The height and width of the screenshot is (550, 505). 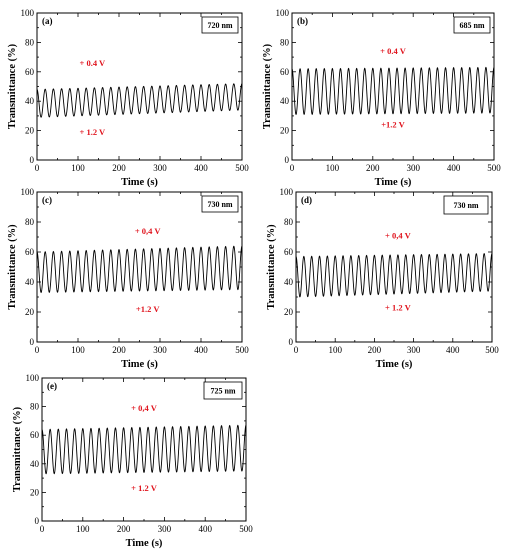 I want to click on wavelength-label: 725 nm, so click(x=222, y=391).